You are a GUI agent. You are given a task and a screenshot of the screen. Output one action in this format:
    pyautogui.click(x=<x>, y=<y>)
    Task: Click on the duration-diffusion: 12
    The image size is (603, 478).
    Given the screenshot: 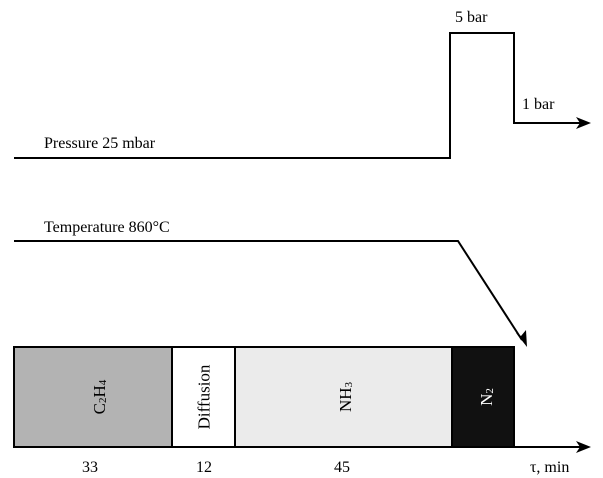 What is the action you would take?
    pyautogui.click(x=204, y=467)
    